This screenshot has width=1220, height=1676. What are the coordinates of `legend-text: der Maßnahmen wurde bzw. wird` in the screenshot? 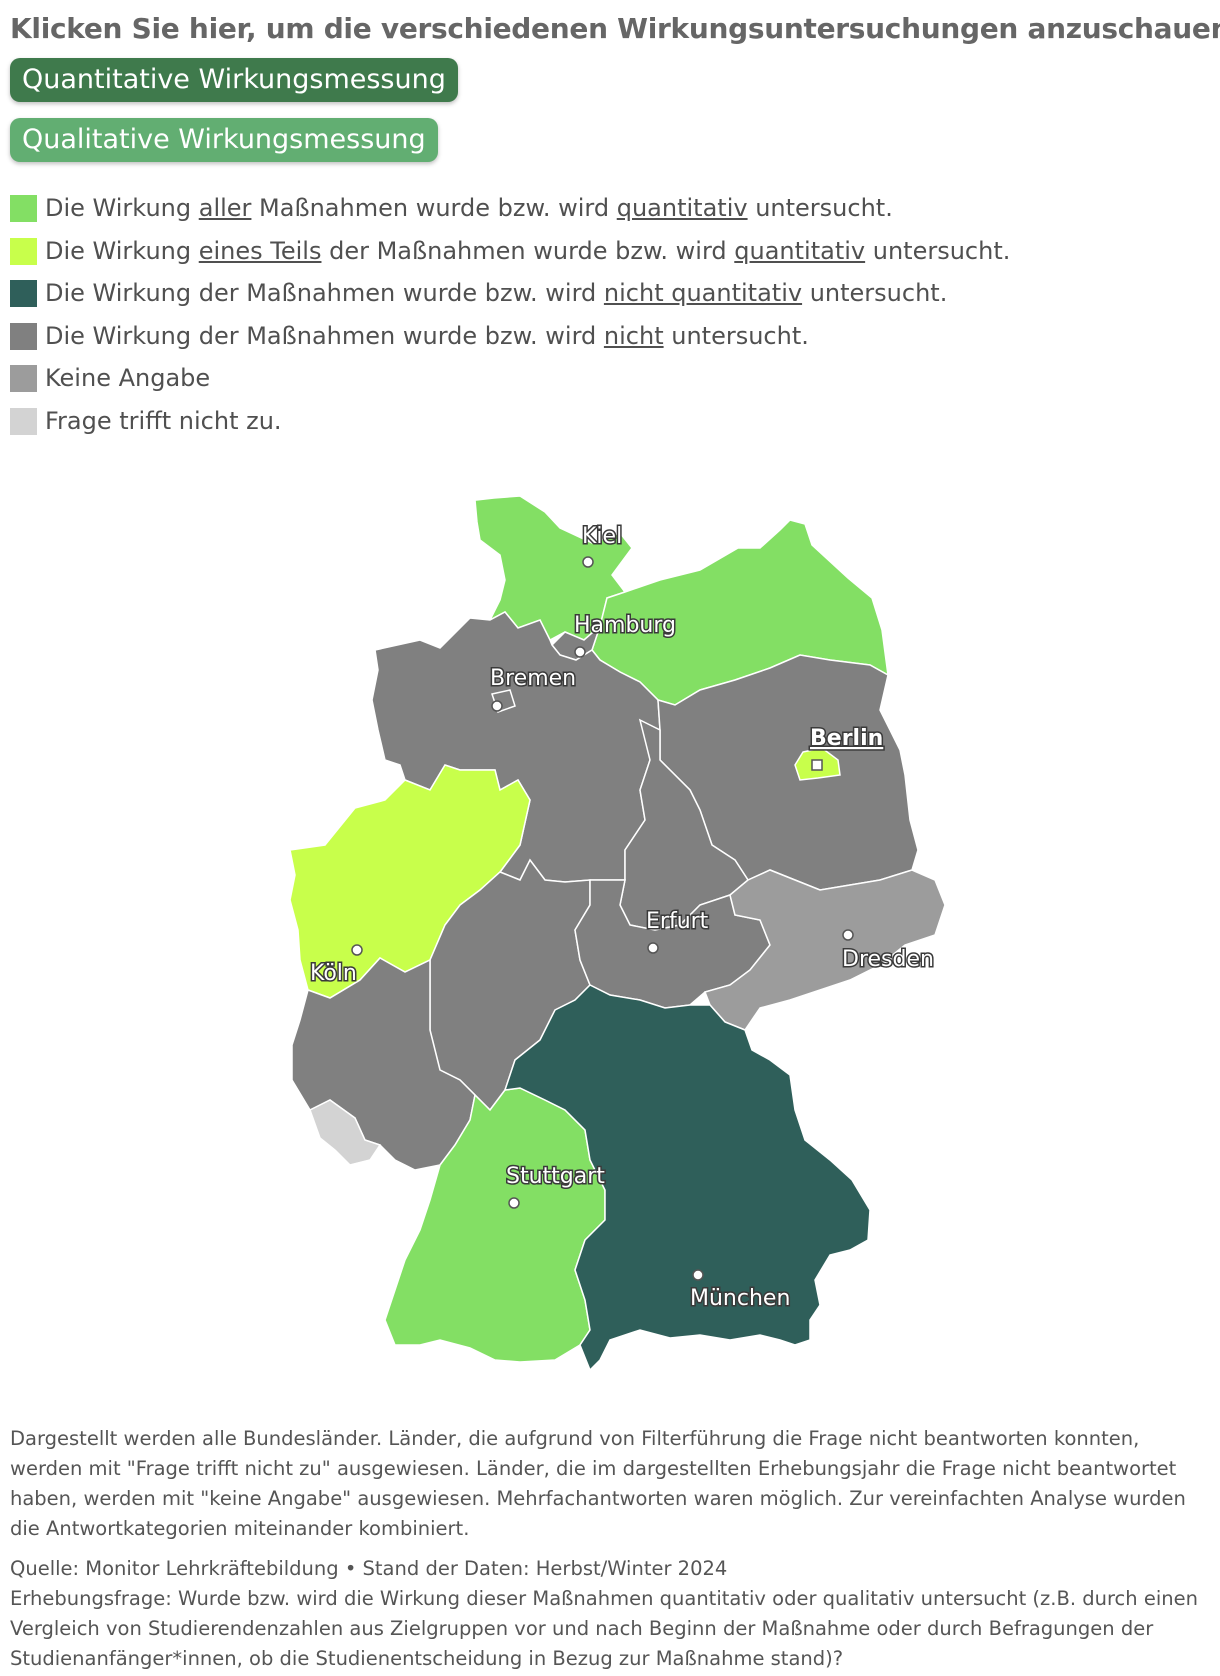 It's located at (528, 251).